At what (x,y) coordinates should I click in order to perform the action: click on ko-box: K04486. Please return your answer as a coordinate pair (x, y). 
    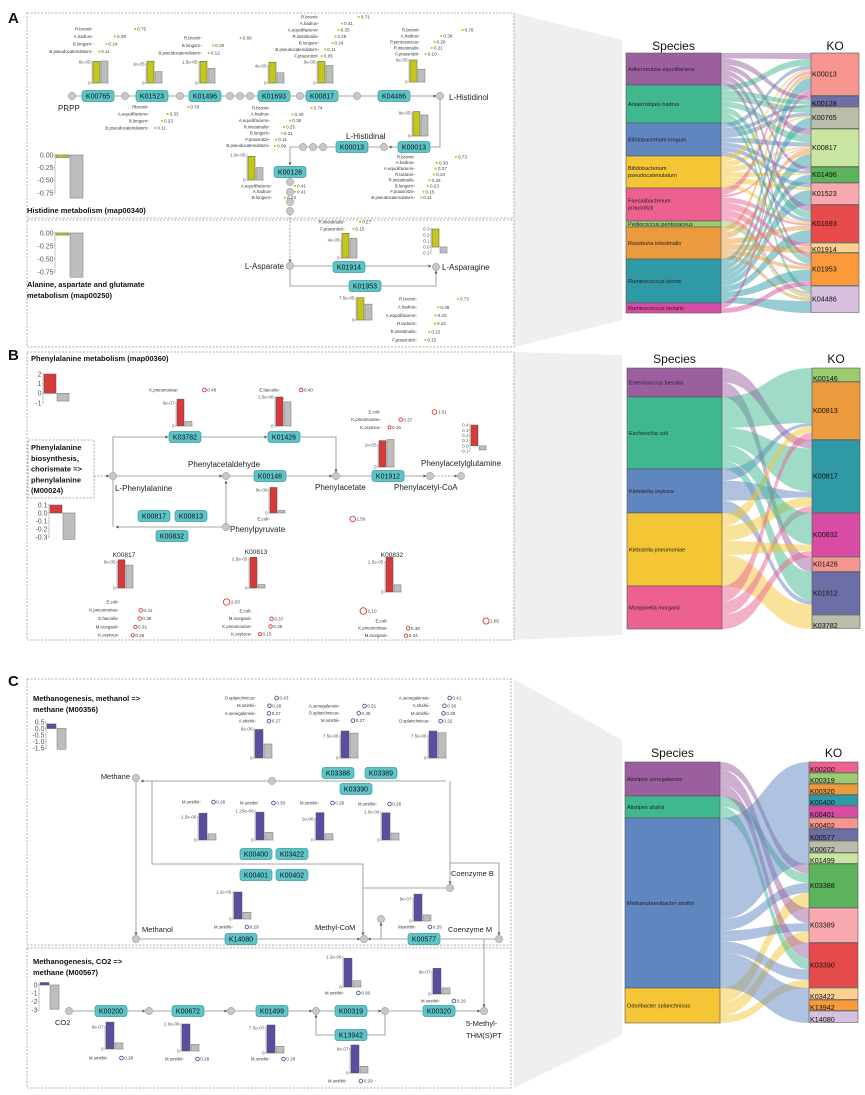
    Looking at the image, I should click on (394, 96).